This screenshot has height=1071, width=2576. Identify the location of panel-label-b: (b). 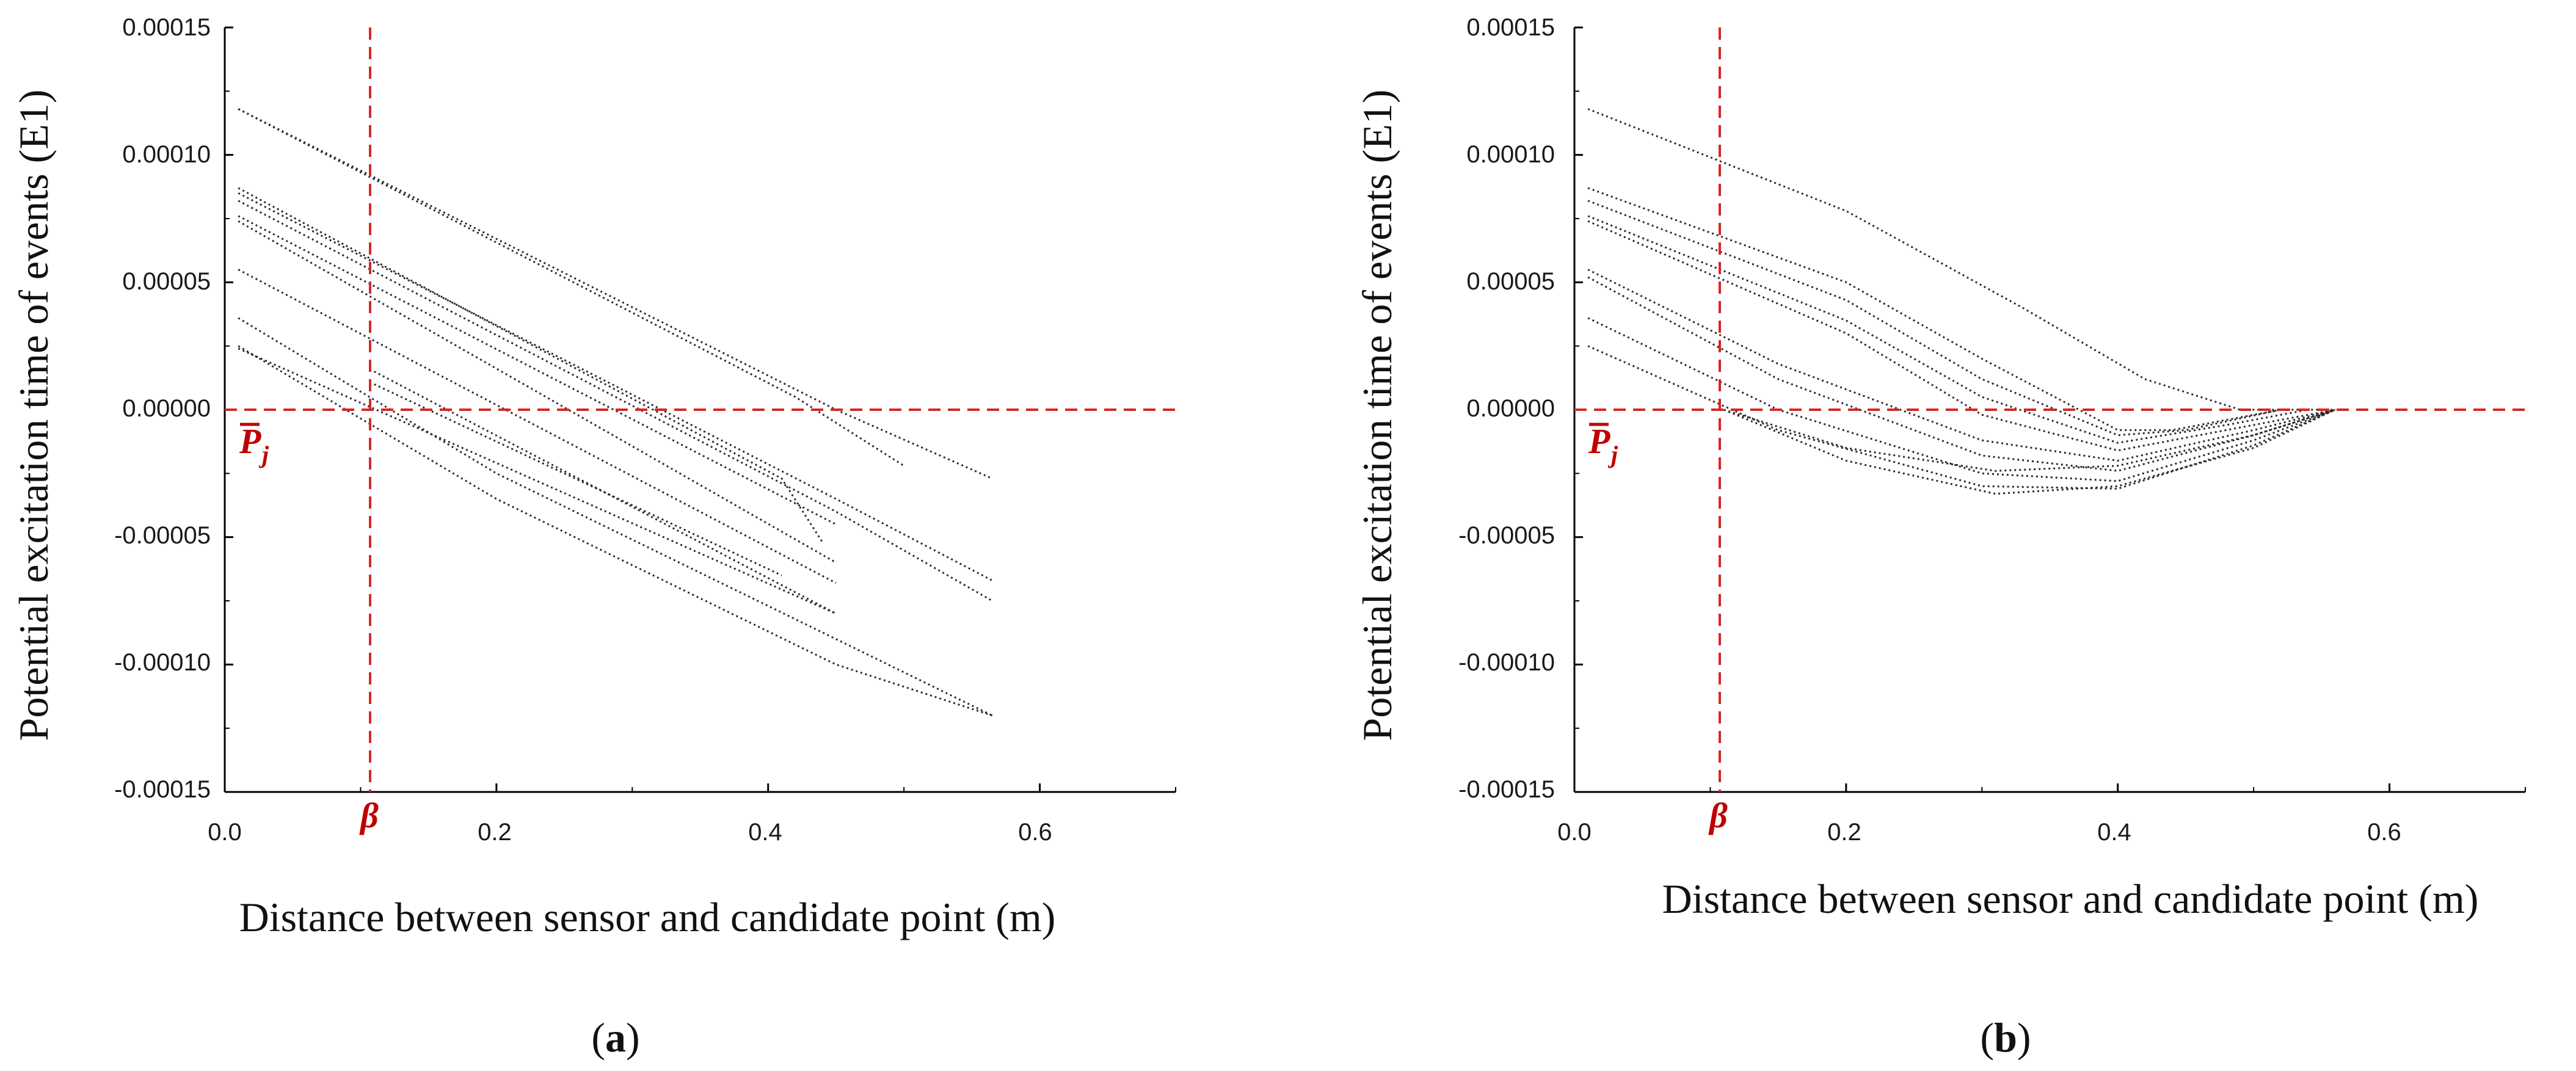
(2006, 1037).